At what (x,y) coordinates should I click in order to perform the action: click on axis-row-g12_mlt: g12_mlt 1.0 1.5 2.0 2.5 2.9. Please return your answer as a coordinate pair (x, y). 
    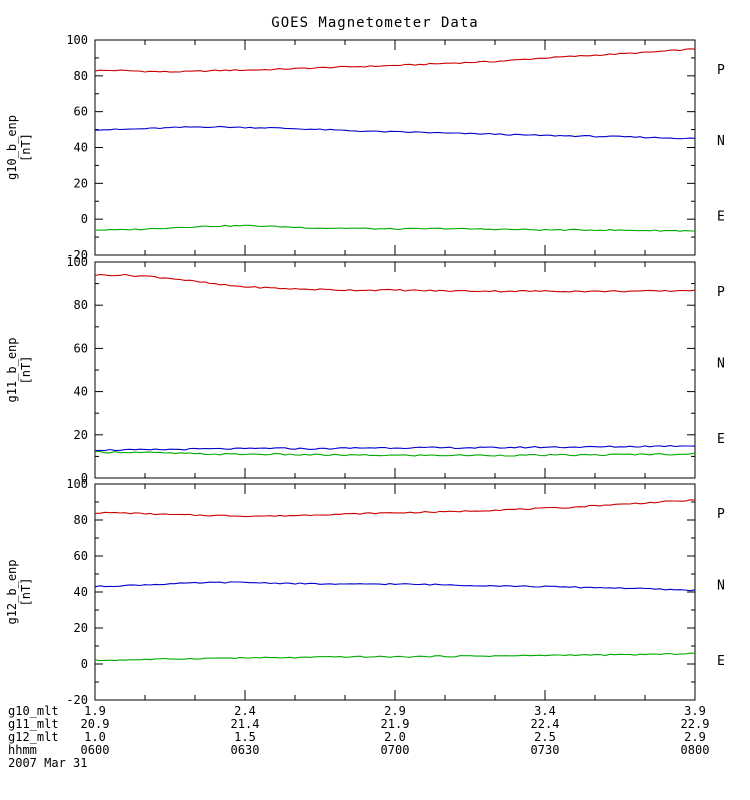
    Looking at the image, I should click on (357, 737).